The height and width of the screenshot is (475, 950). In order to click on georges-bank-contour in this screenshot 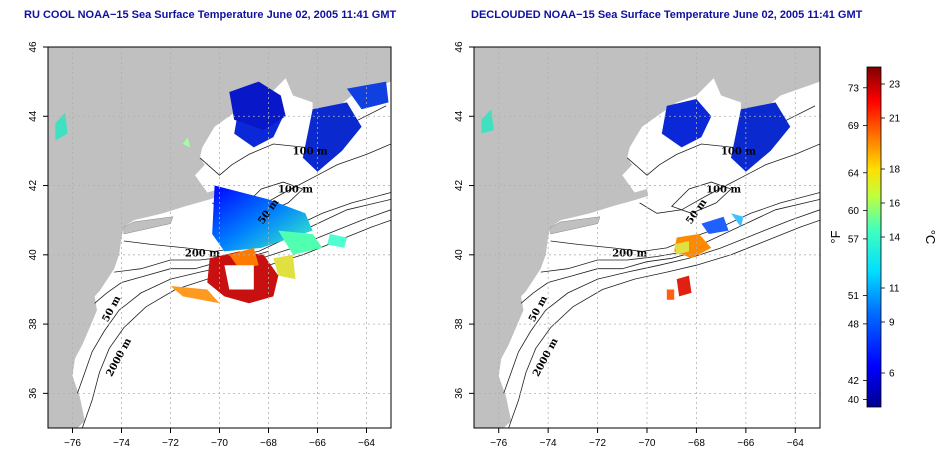, I will do `click(701, 197)`.